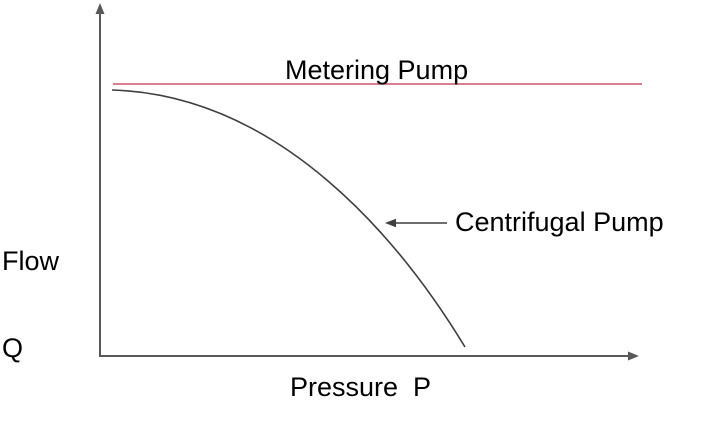  What do you see at coordinates (100, 8) in the screenshot?
I see `y-axis-arrowhead-icon` at bounding box center [100, 8].